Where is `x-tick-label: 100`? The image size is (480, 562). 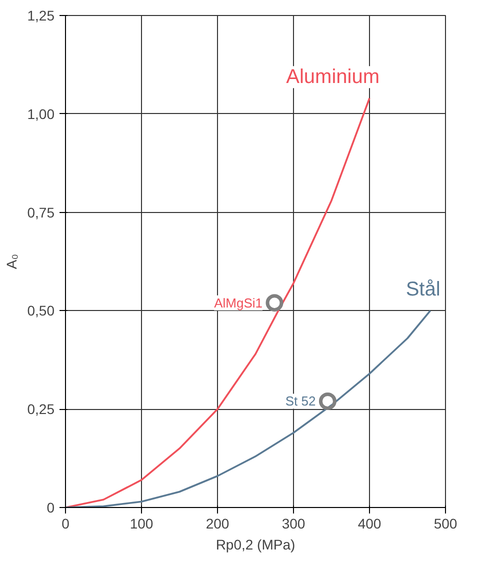 x-tick-label: 100 is located at coordinates (142, 524).